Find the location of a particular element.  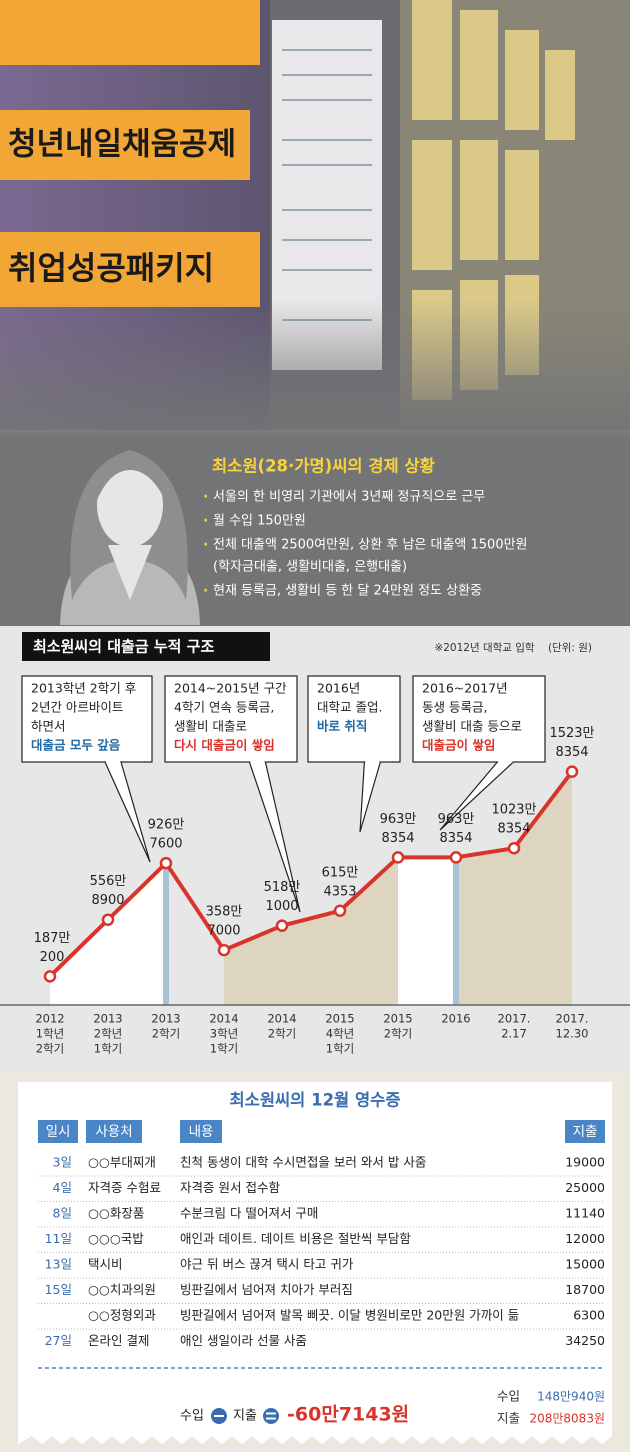

chart-title-box is located at coordinates (146, 646).